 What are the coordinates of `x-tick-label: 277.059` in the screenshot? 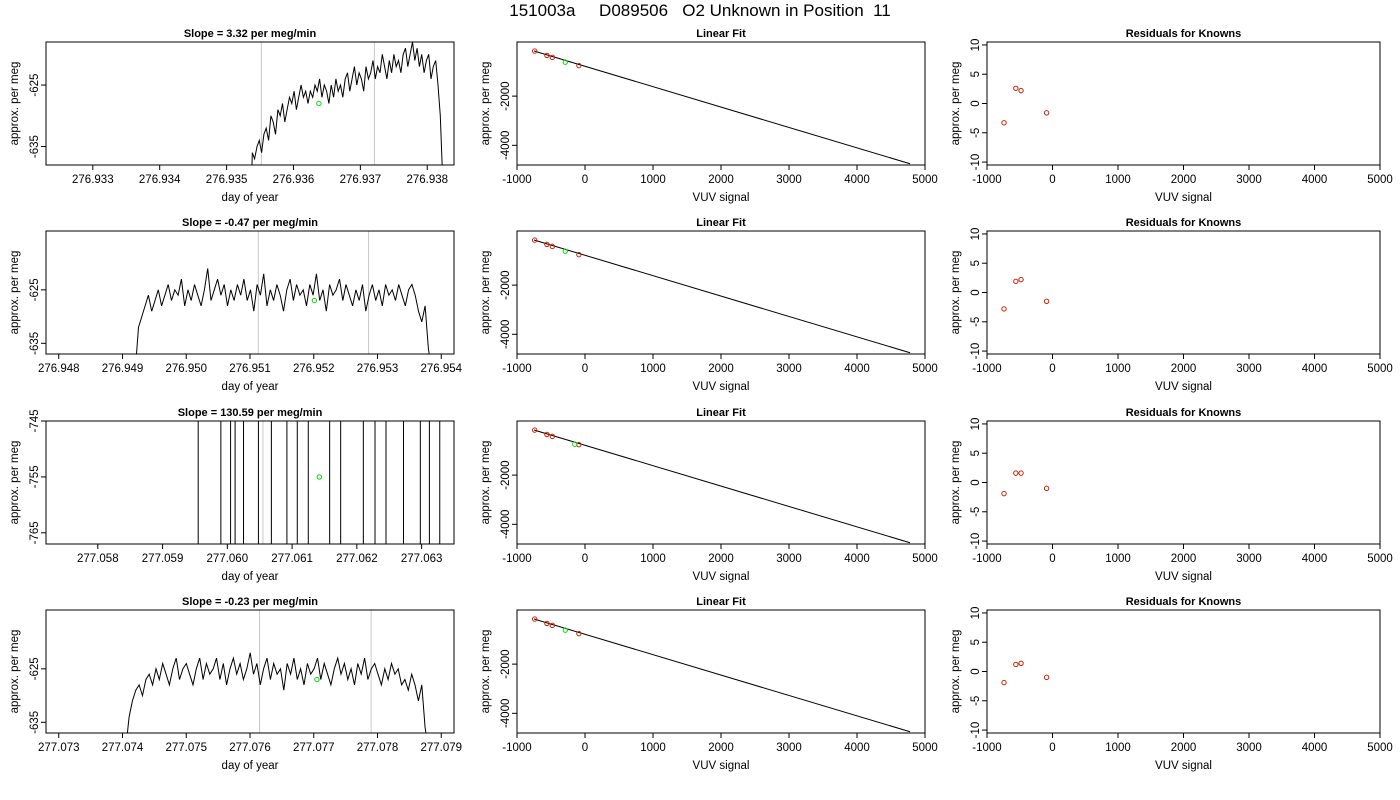 It's located at (163, 559).